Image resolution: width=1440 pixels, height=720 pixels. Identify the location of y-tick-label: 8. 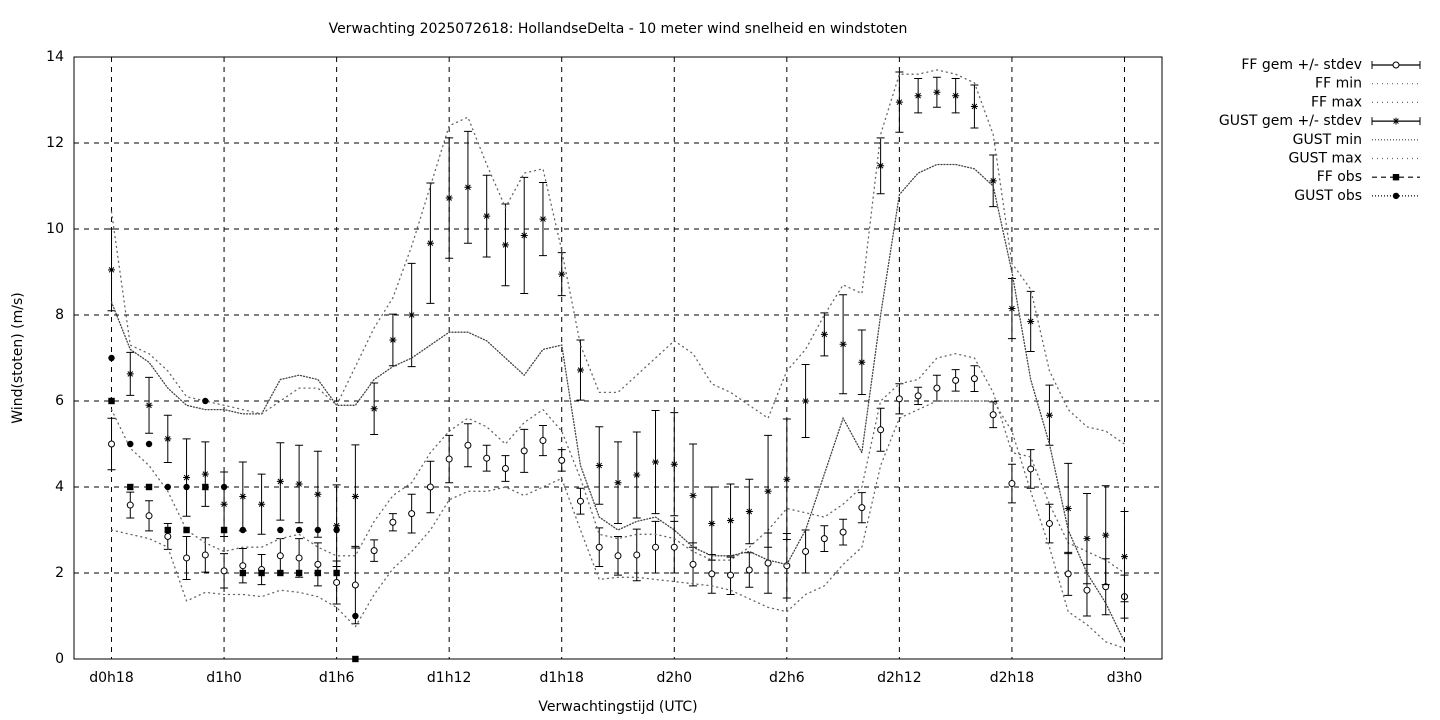
(59, 315).